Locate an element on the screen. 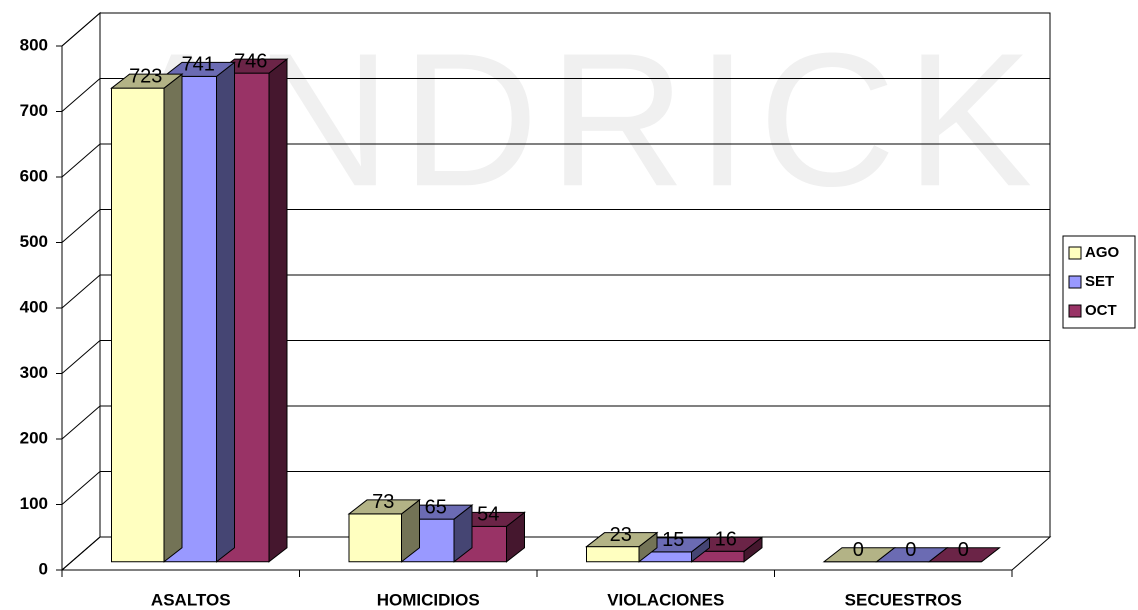 This screenshot has width=1138, height=610. x-tick-label: SECUESTROS is located at coordinates (903, 599).